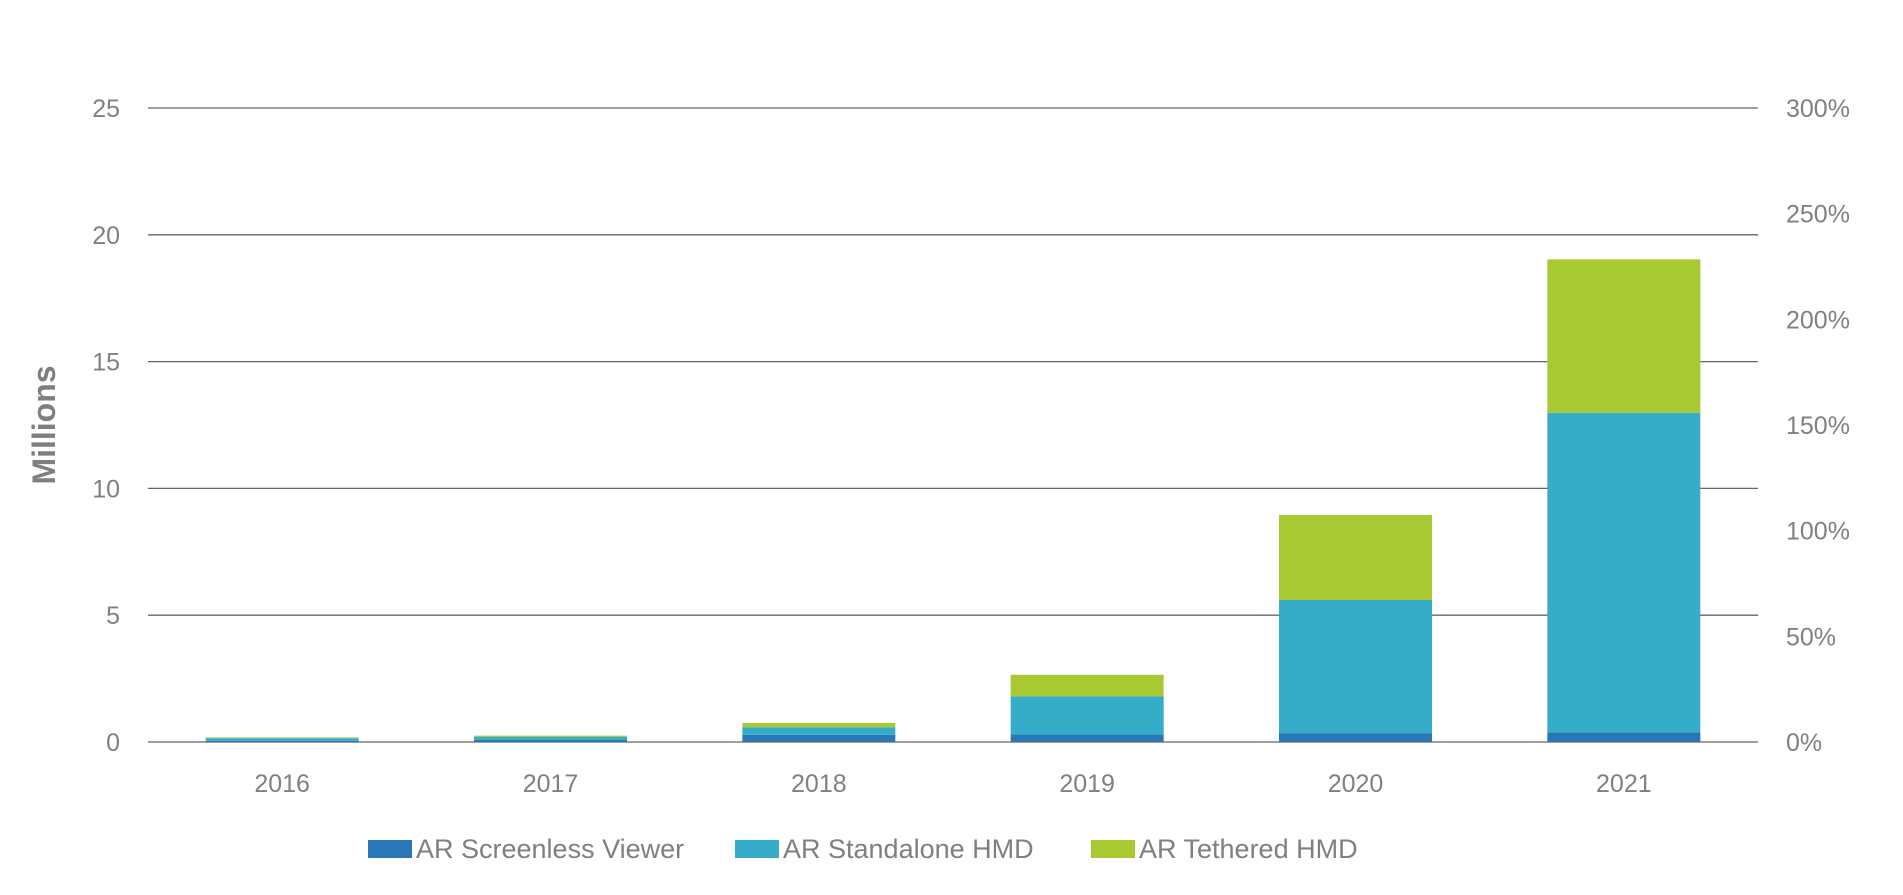 The width and height of the screenshot is (1903, 895). What do you see at coordinates (106, 363) in the screenshot?
I see `y-tick-label: 15` at bounding box center [106, 363].